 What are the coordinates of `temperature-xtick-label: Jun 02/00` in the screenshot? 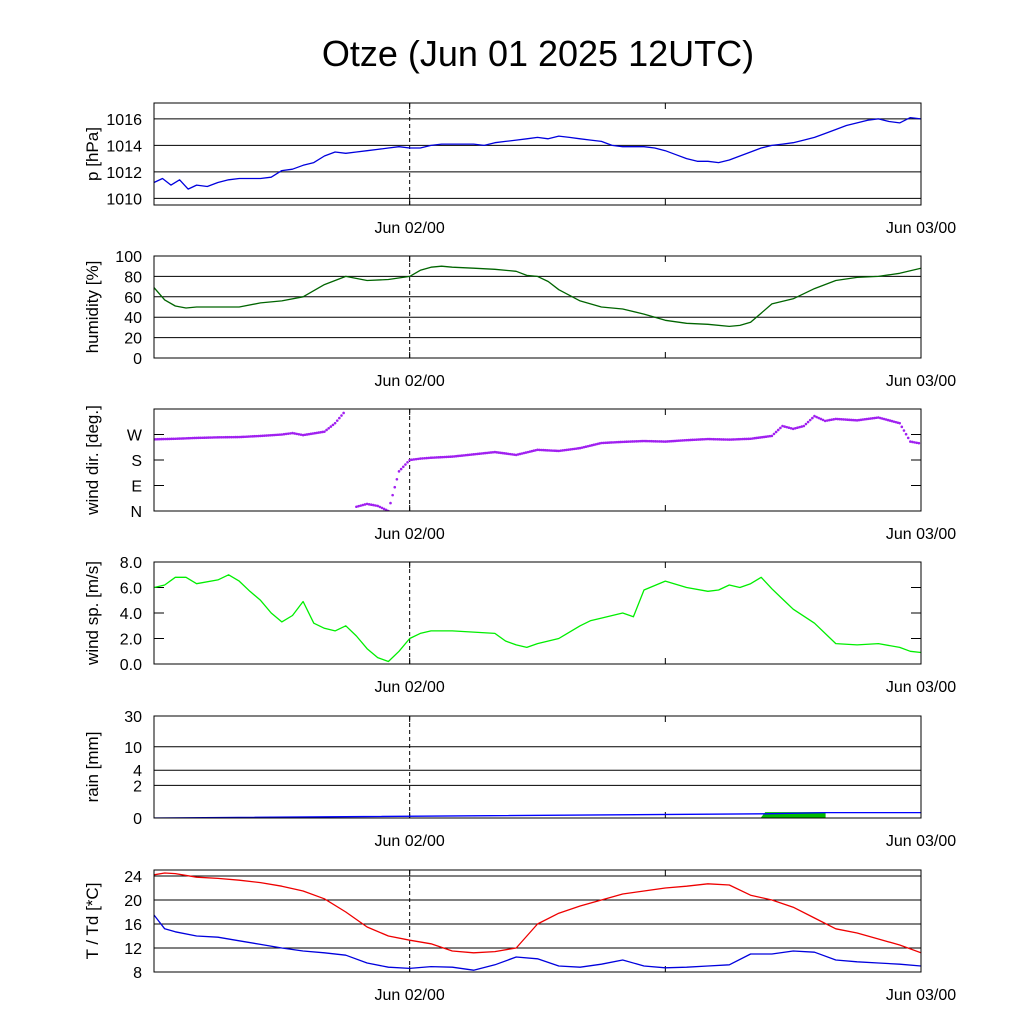 It's located at (410, 995).